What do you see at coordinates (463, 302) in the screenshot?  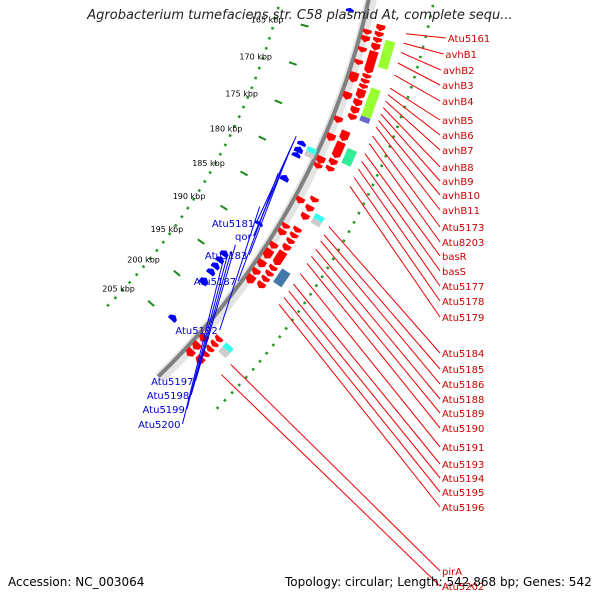 I see `gene-label: Atu5178` at bounding box center [463, 302].